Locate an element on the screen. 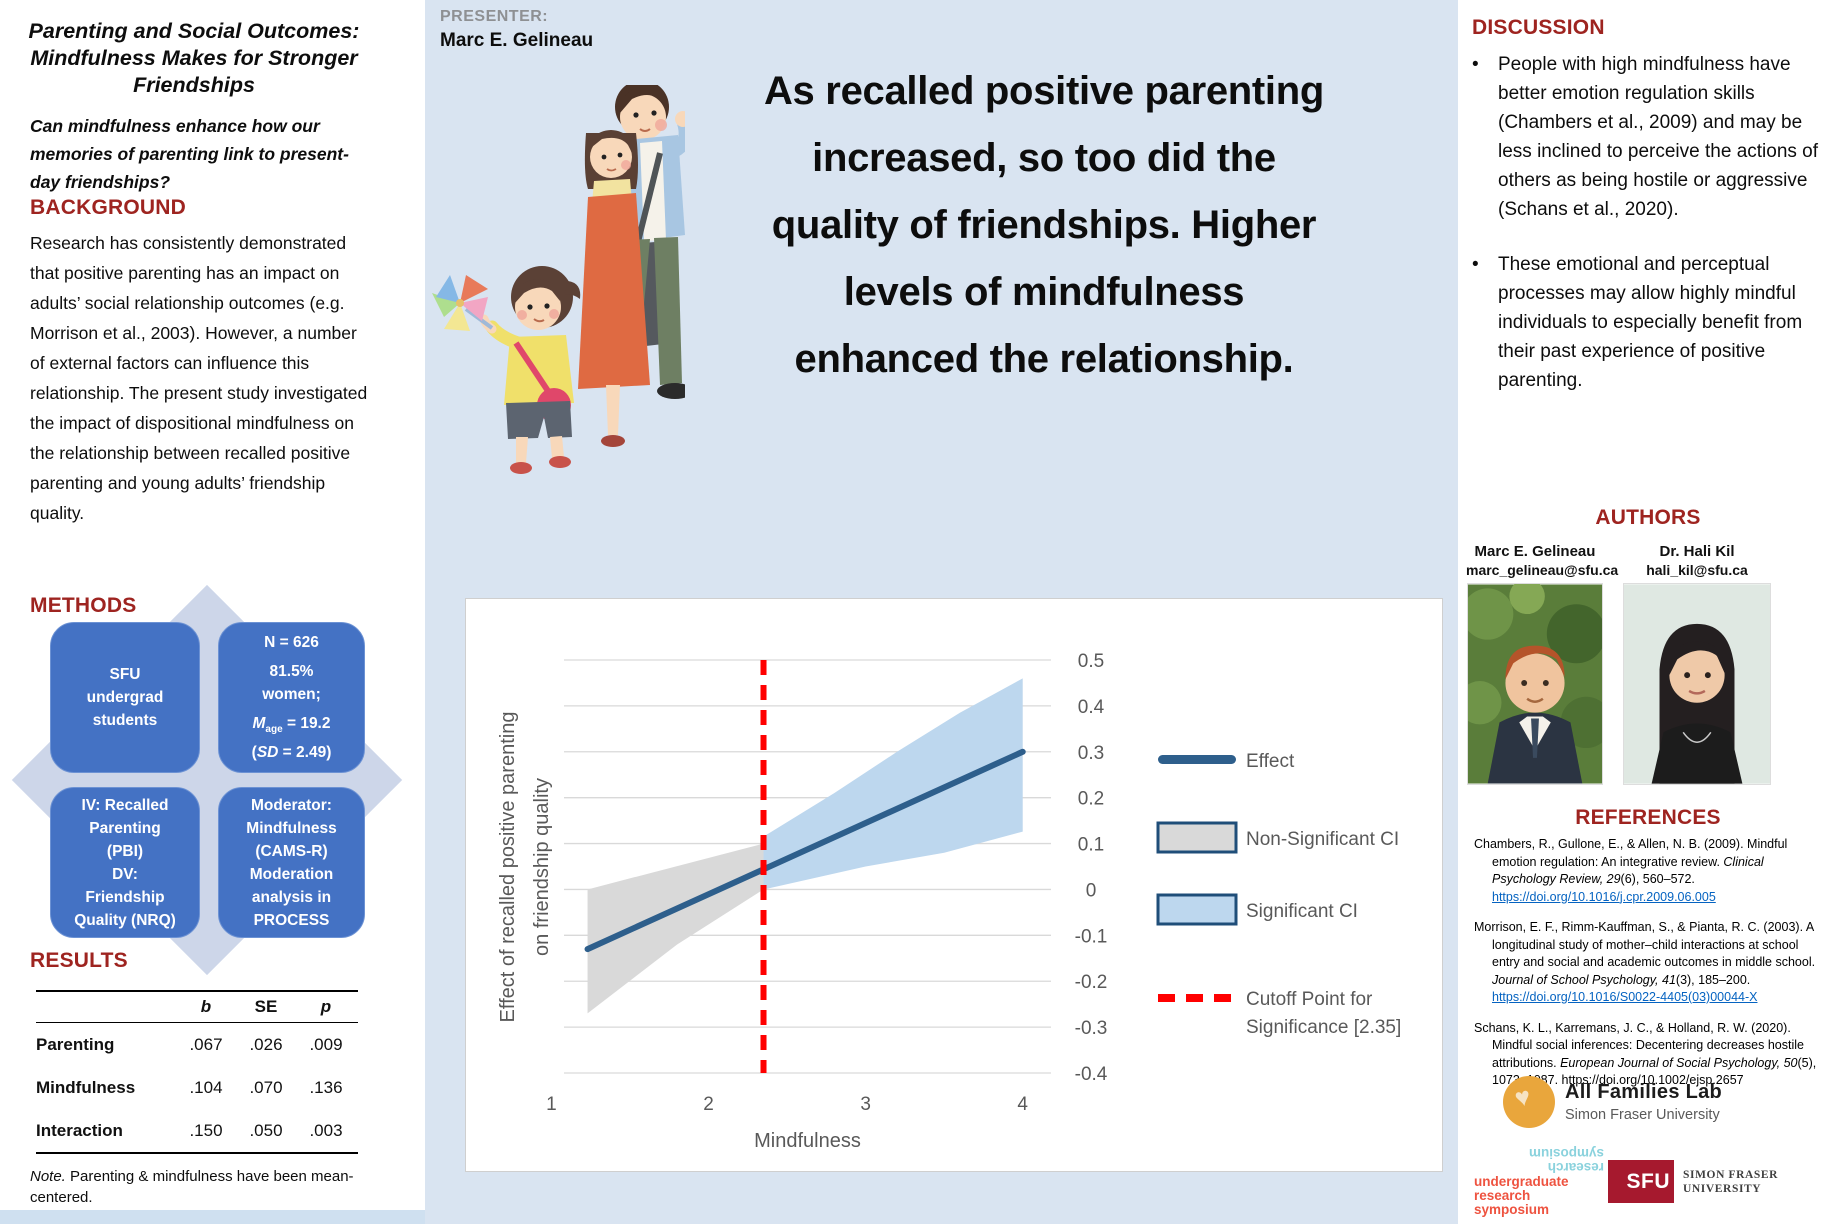 This screenshot has width=1838, height=1224. results-table-header: b SE p is located at coordinates (197, 1007).